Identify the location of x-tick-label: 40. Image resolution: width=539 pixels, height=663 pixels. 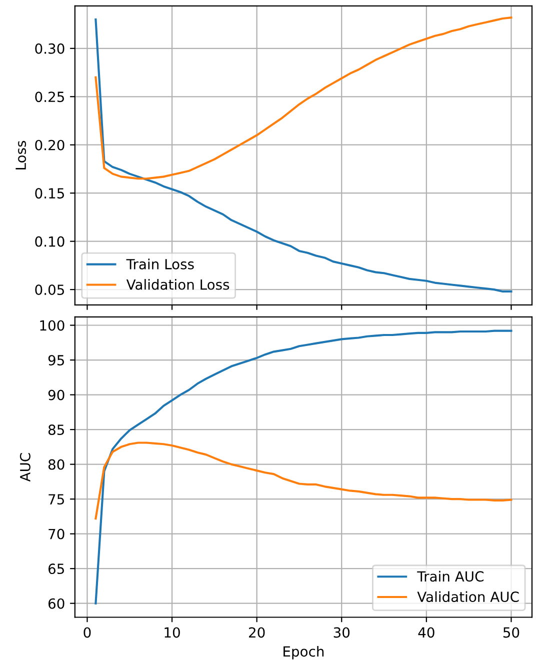
(426, 632).